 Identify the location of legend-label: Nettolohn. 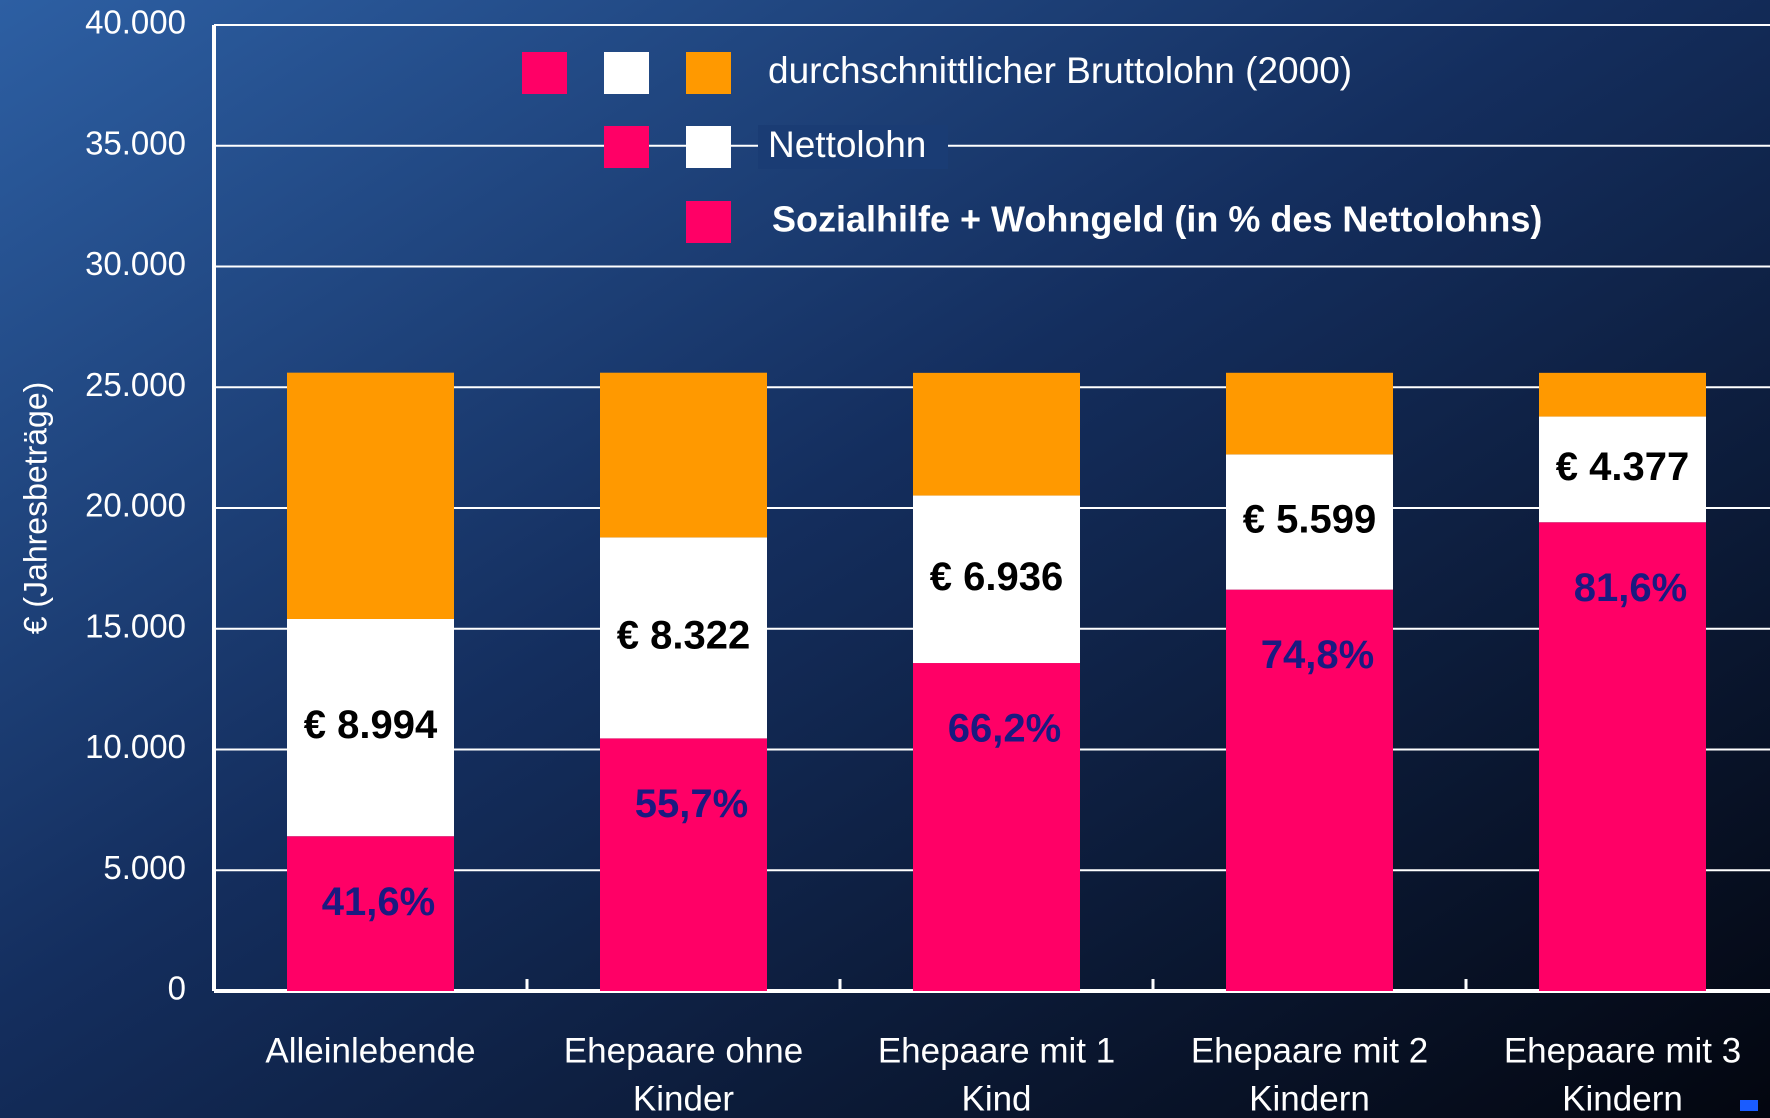
(847, 144).